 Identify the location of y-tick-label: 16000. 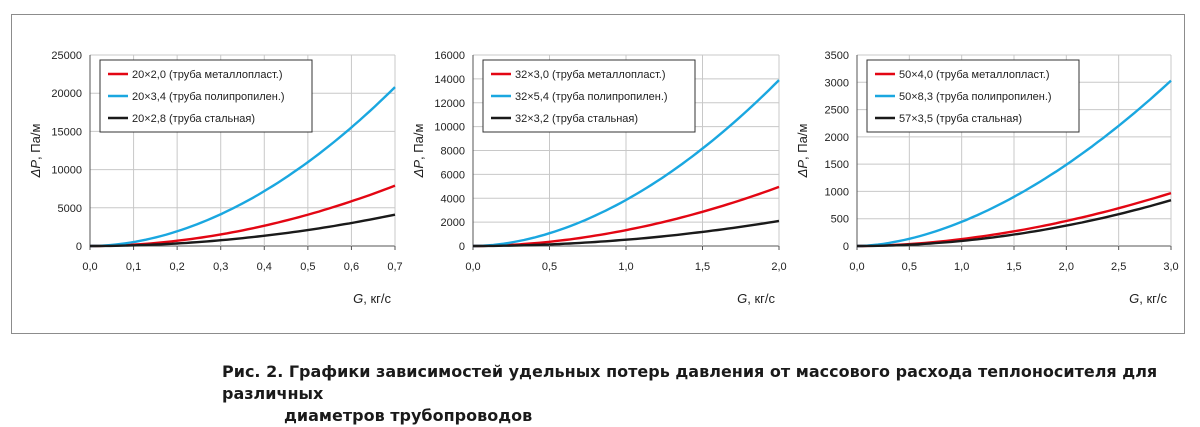
(449, 56).